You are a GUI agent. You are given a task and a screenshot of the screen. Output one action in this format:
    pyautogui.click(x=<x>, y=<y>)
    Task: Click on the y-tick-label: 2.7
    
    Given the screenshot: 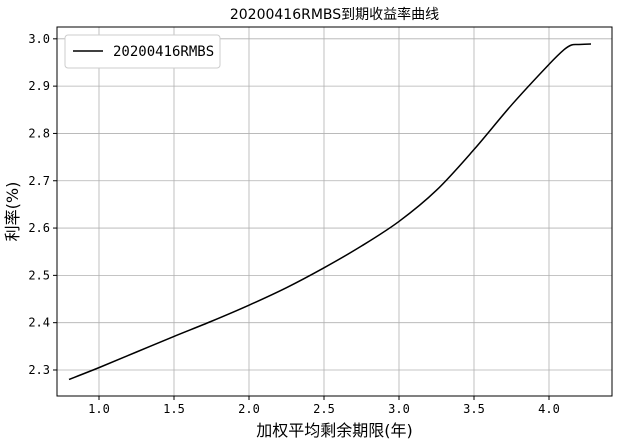 What is the action you would take?
    pyautogui.click(x=39, y=181)
    